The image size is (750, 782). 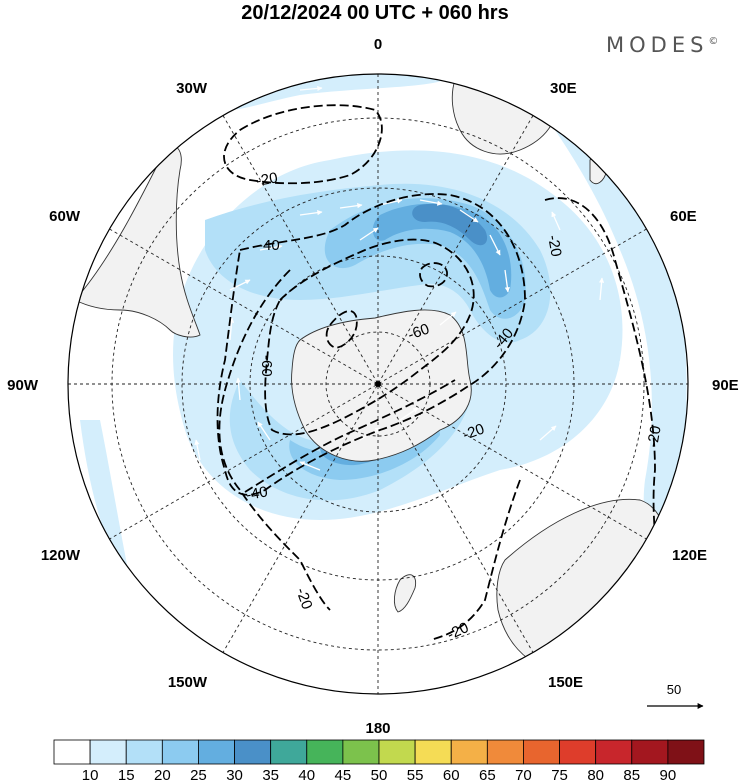 I want to click on lon-label-150w: 150W, so click(x=188, y=682).